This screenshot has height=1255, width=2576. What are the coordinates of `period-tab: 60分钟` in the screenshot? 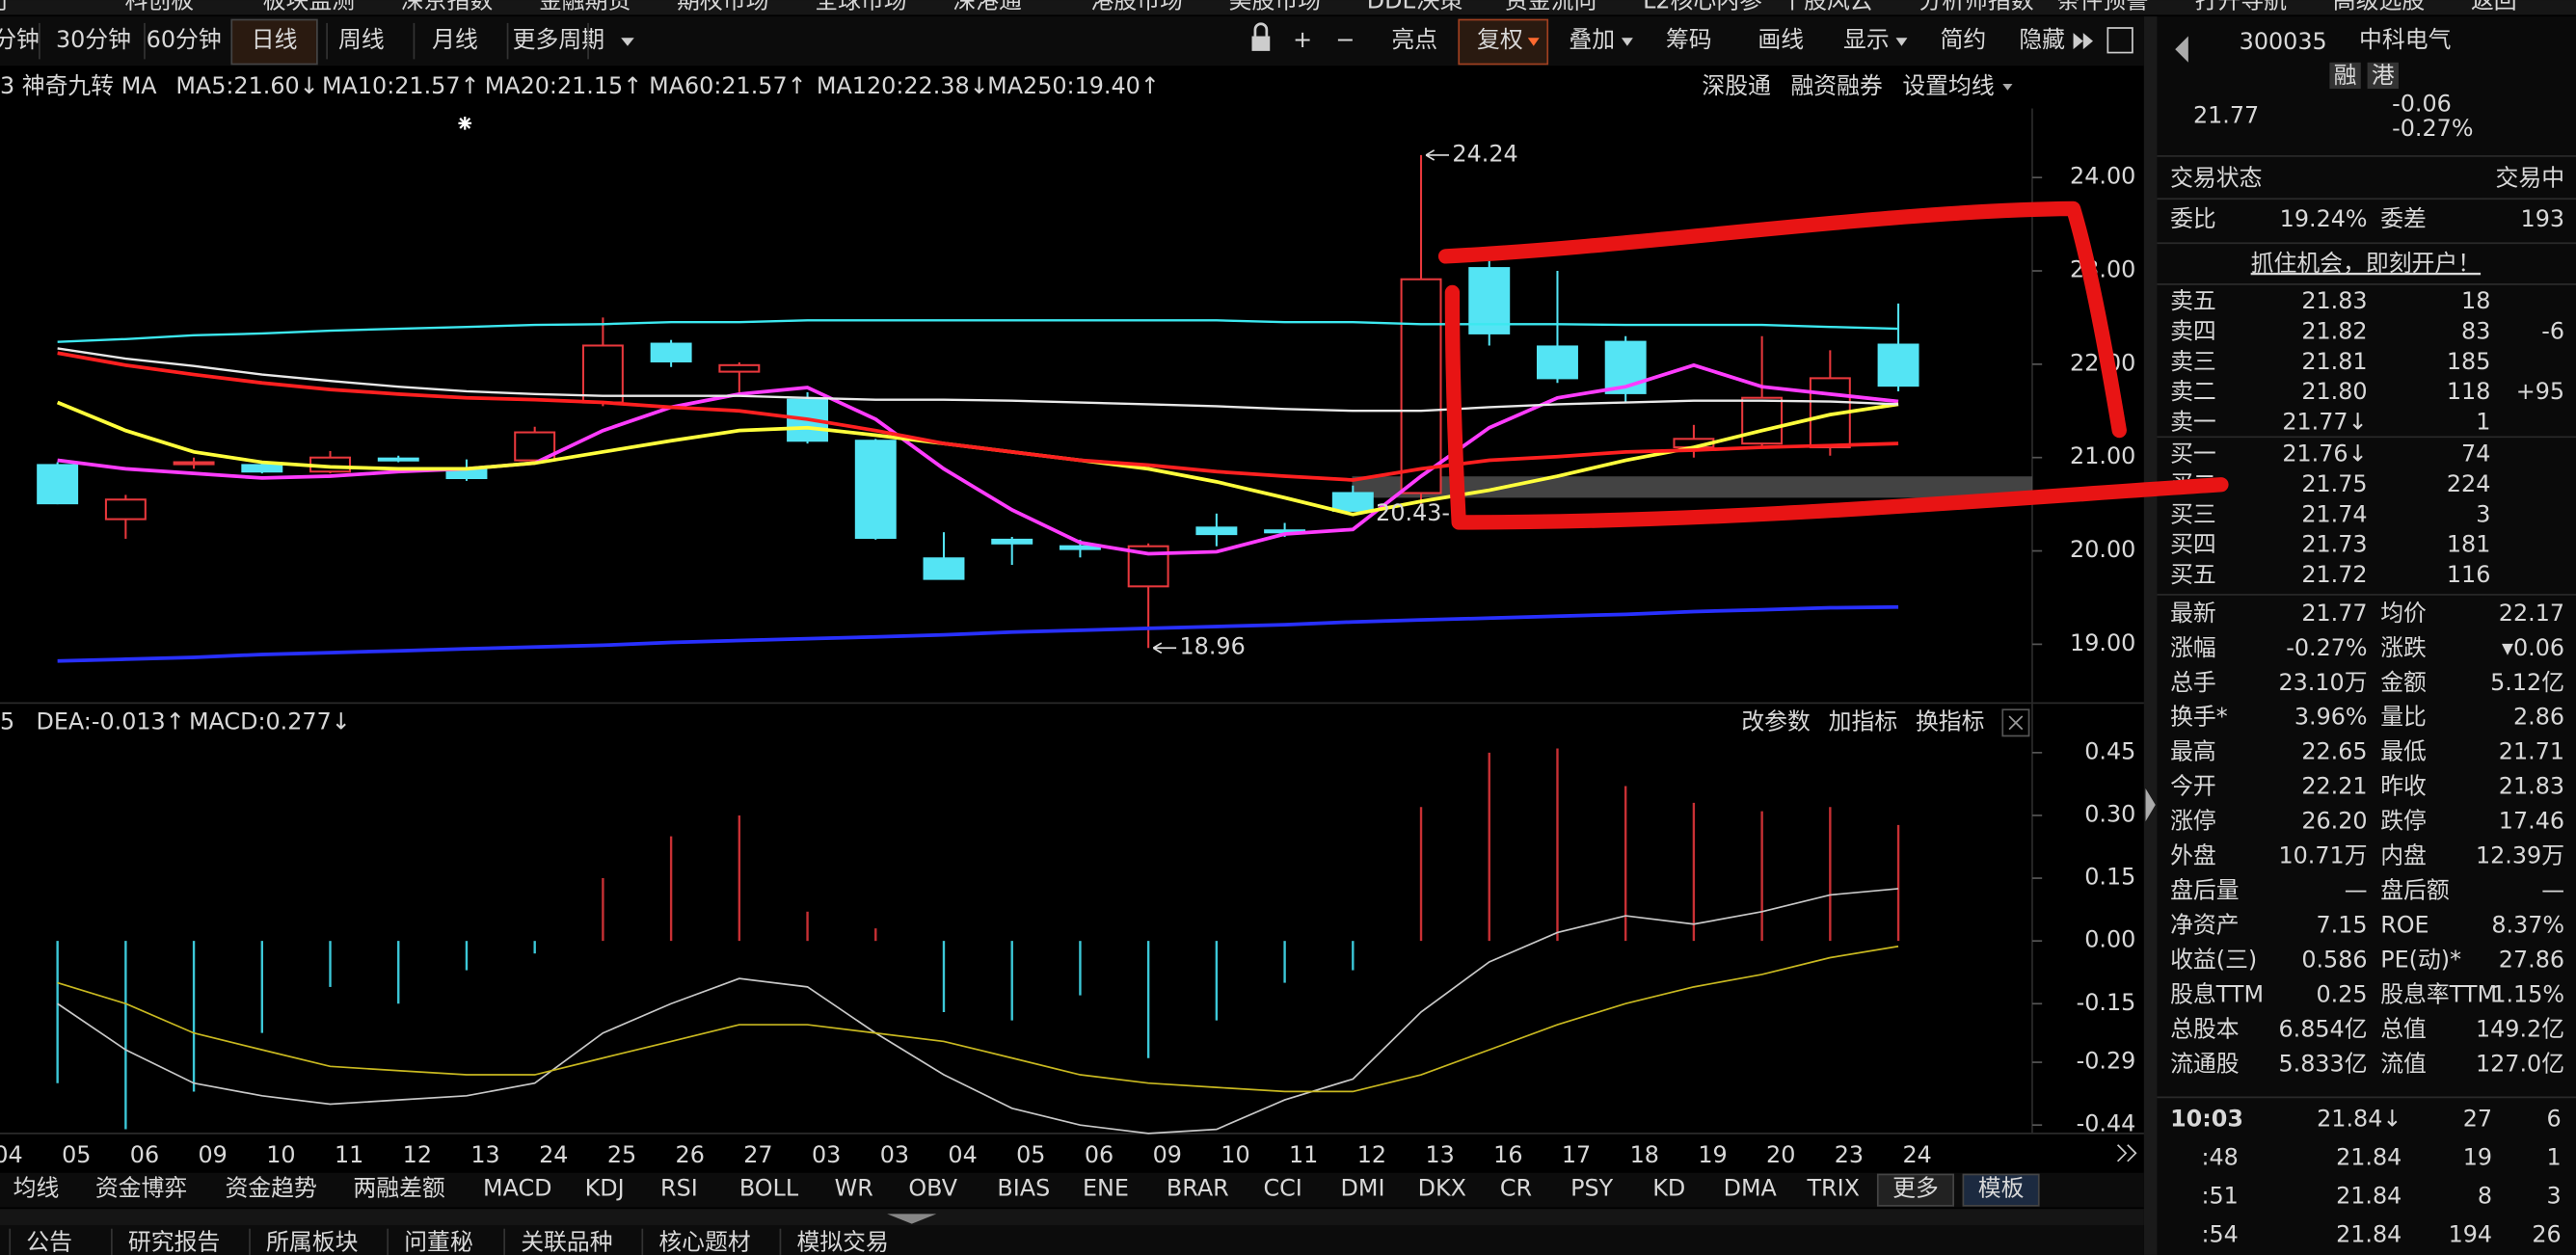 It's located at (185, 39).